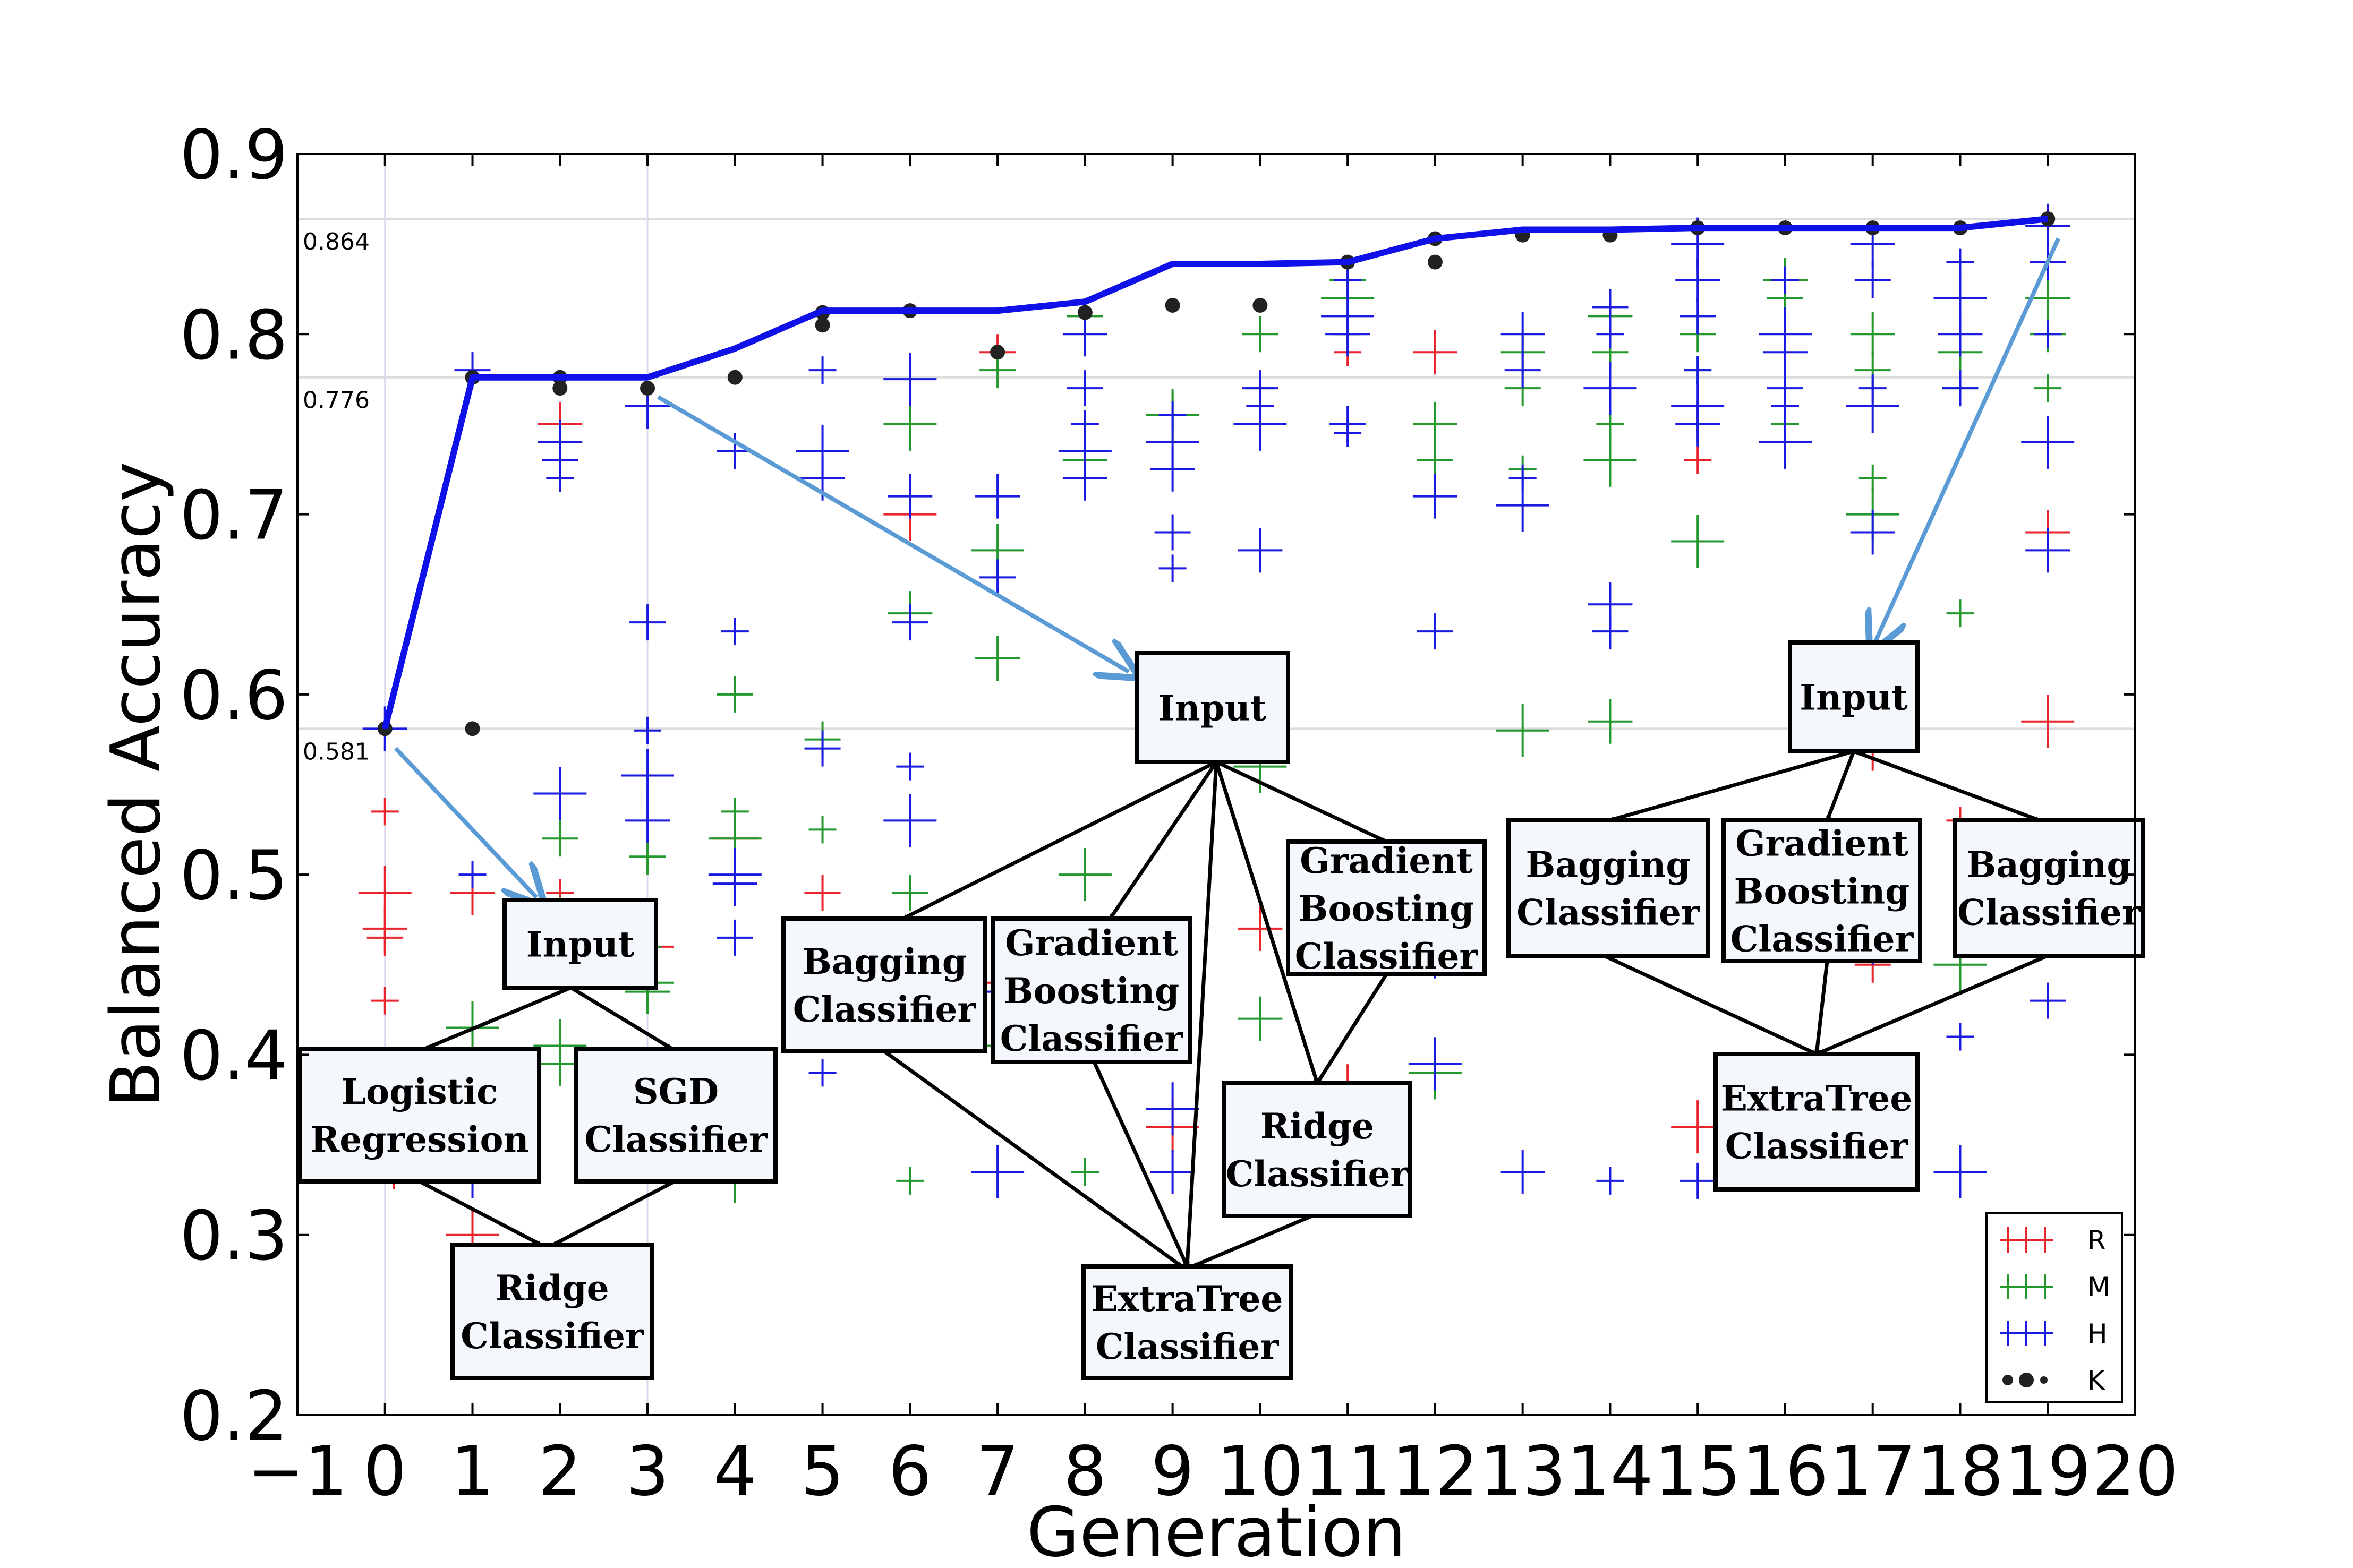 The image size is (2353, 1568). I want to click on x-tick-label: 5, so click(822, 1471).